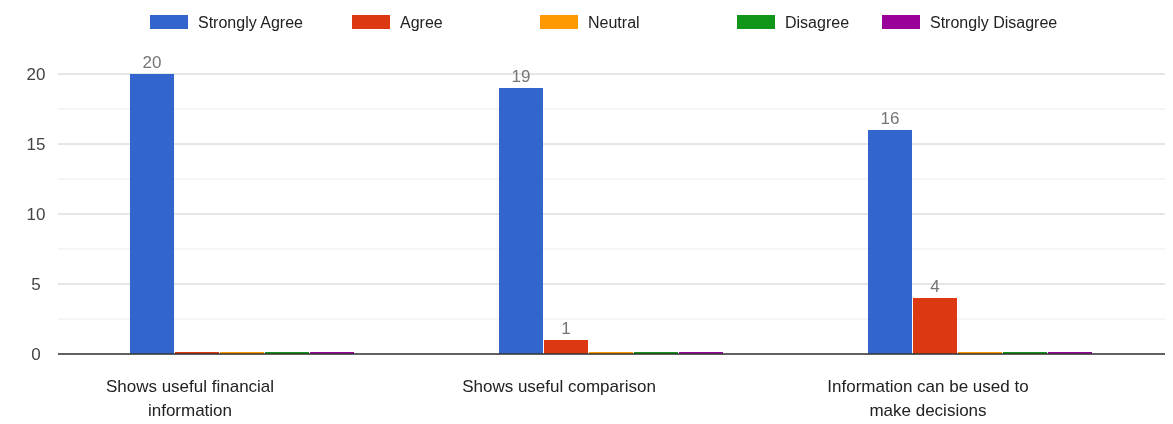 This screenshot has height=424, width=1173. I want to click on x-tick-label: Shows useful comparison, so click(559, 386).